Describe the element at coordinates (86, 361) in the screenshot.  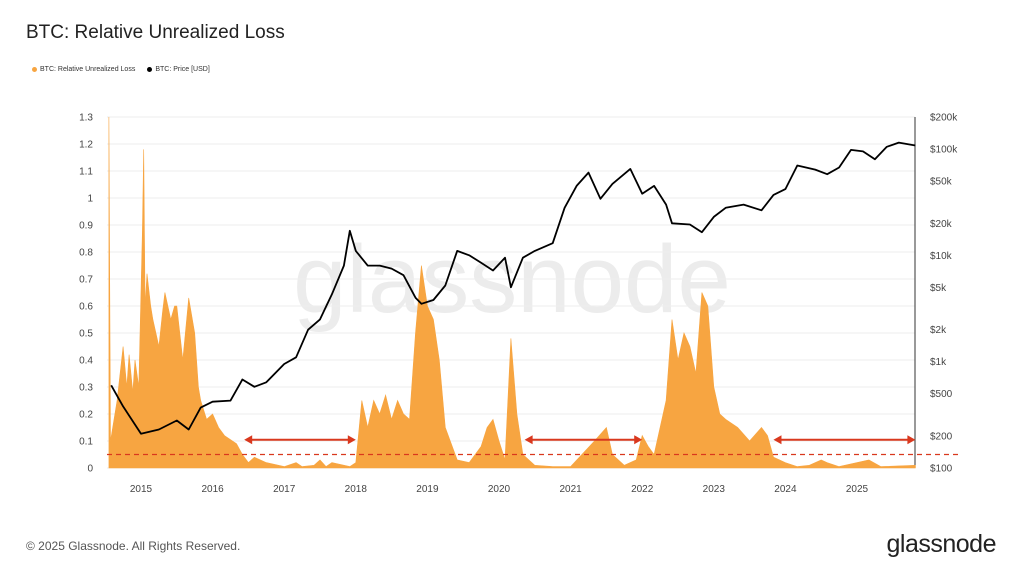
I see `y-left-tick-label: 0.4` at that location.